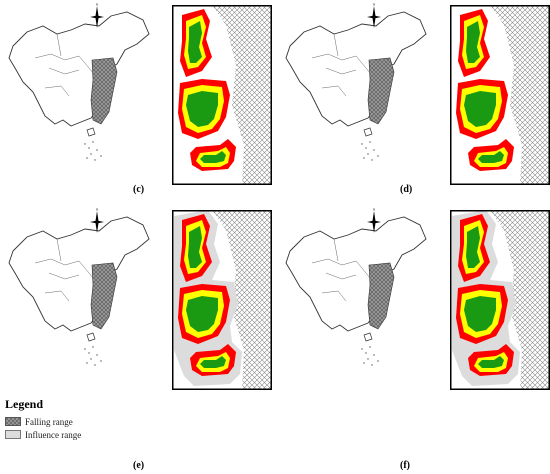  What do you see at coordinates (49, 421) in the screenshot?
I see `legend-label-falling: Falling range` at bounding box center [49, 421].